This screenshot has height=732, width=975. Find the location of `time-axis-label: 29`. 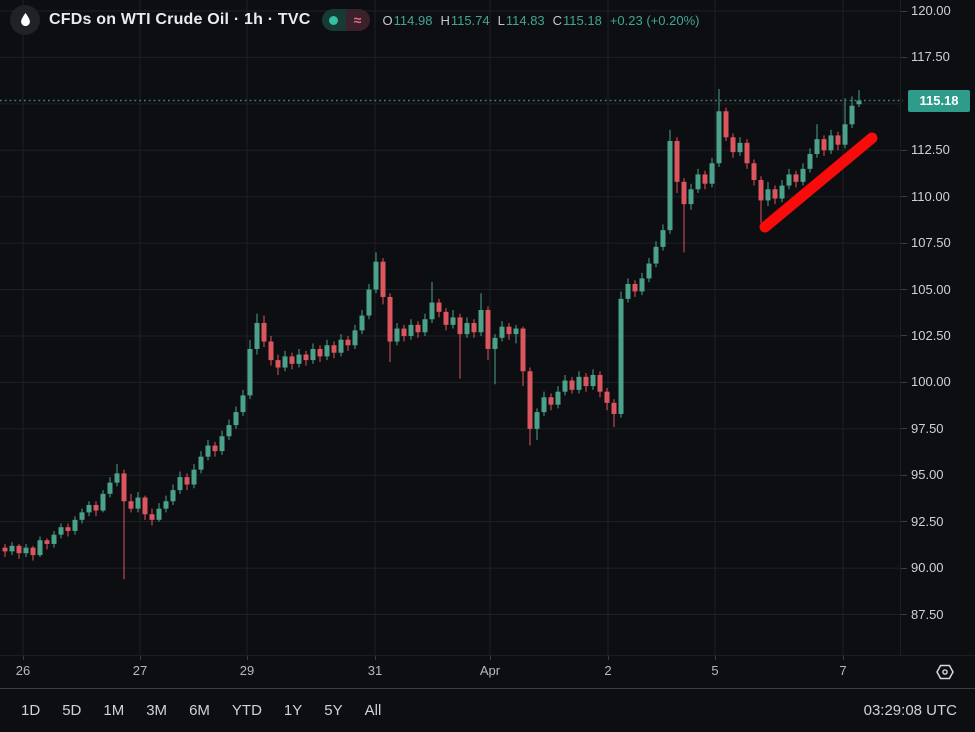

time-axis-label: 29 is located at coordinates (247, 670).